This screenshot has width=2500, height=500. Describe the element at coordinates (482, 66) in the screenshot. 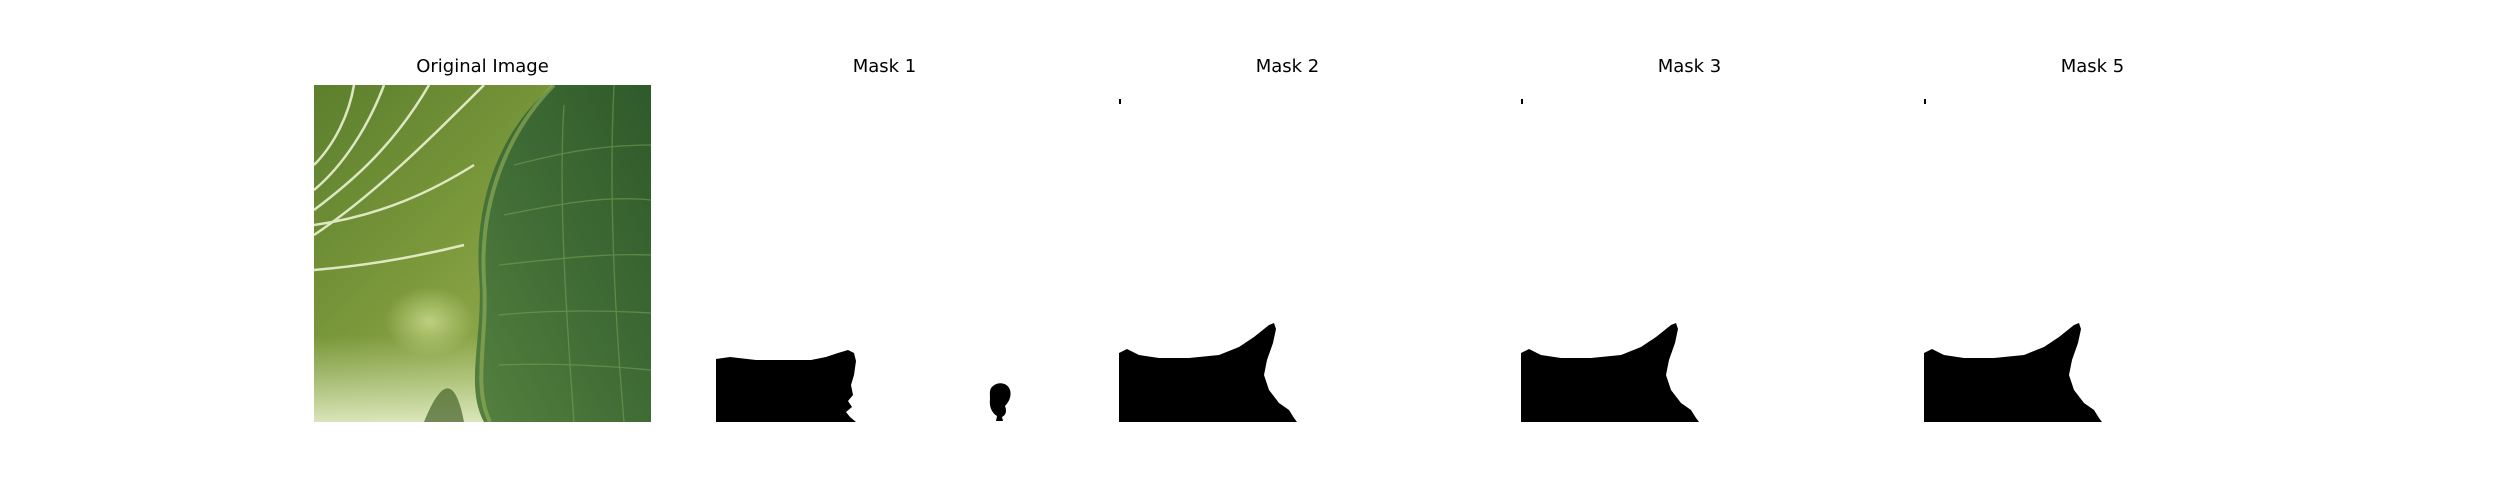

I see `panel-title-original-image: Original Image` at that location.